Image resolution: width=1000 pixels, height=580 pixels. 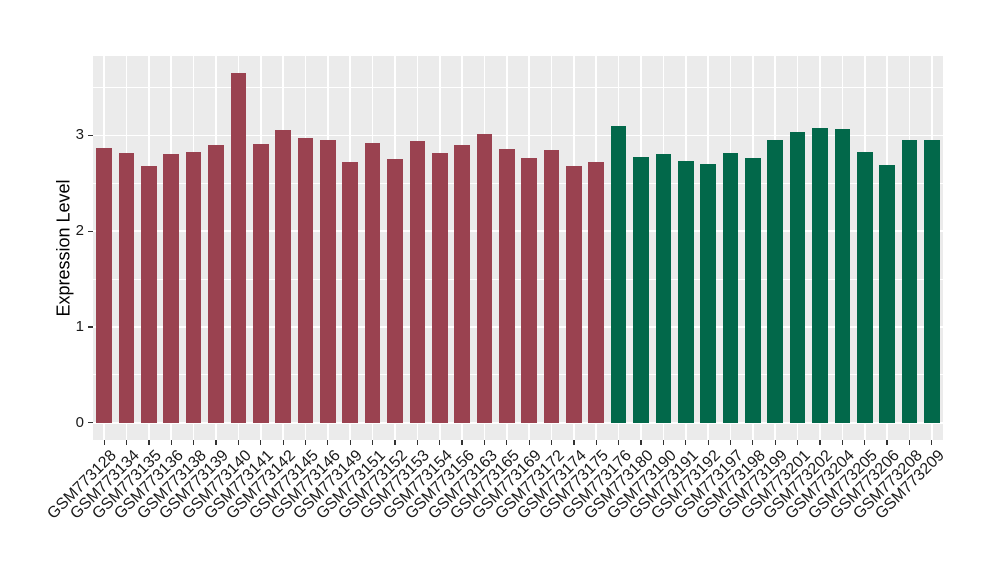 I want to click on y-axis-tick-label: 2, so click(x=79, y=231).